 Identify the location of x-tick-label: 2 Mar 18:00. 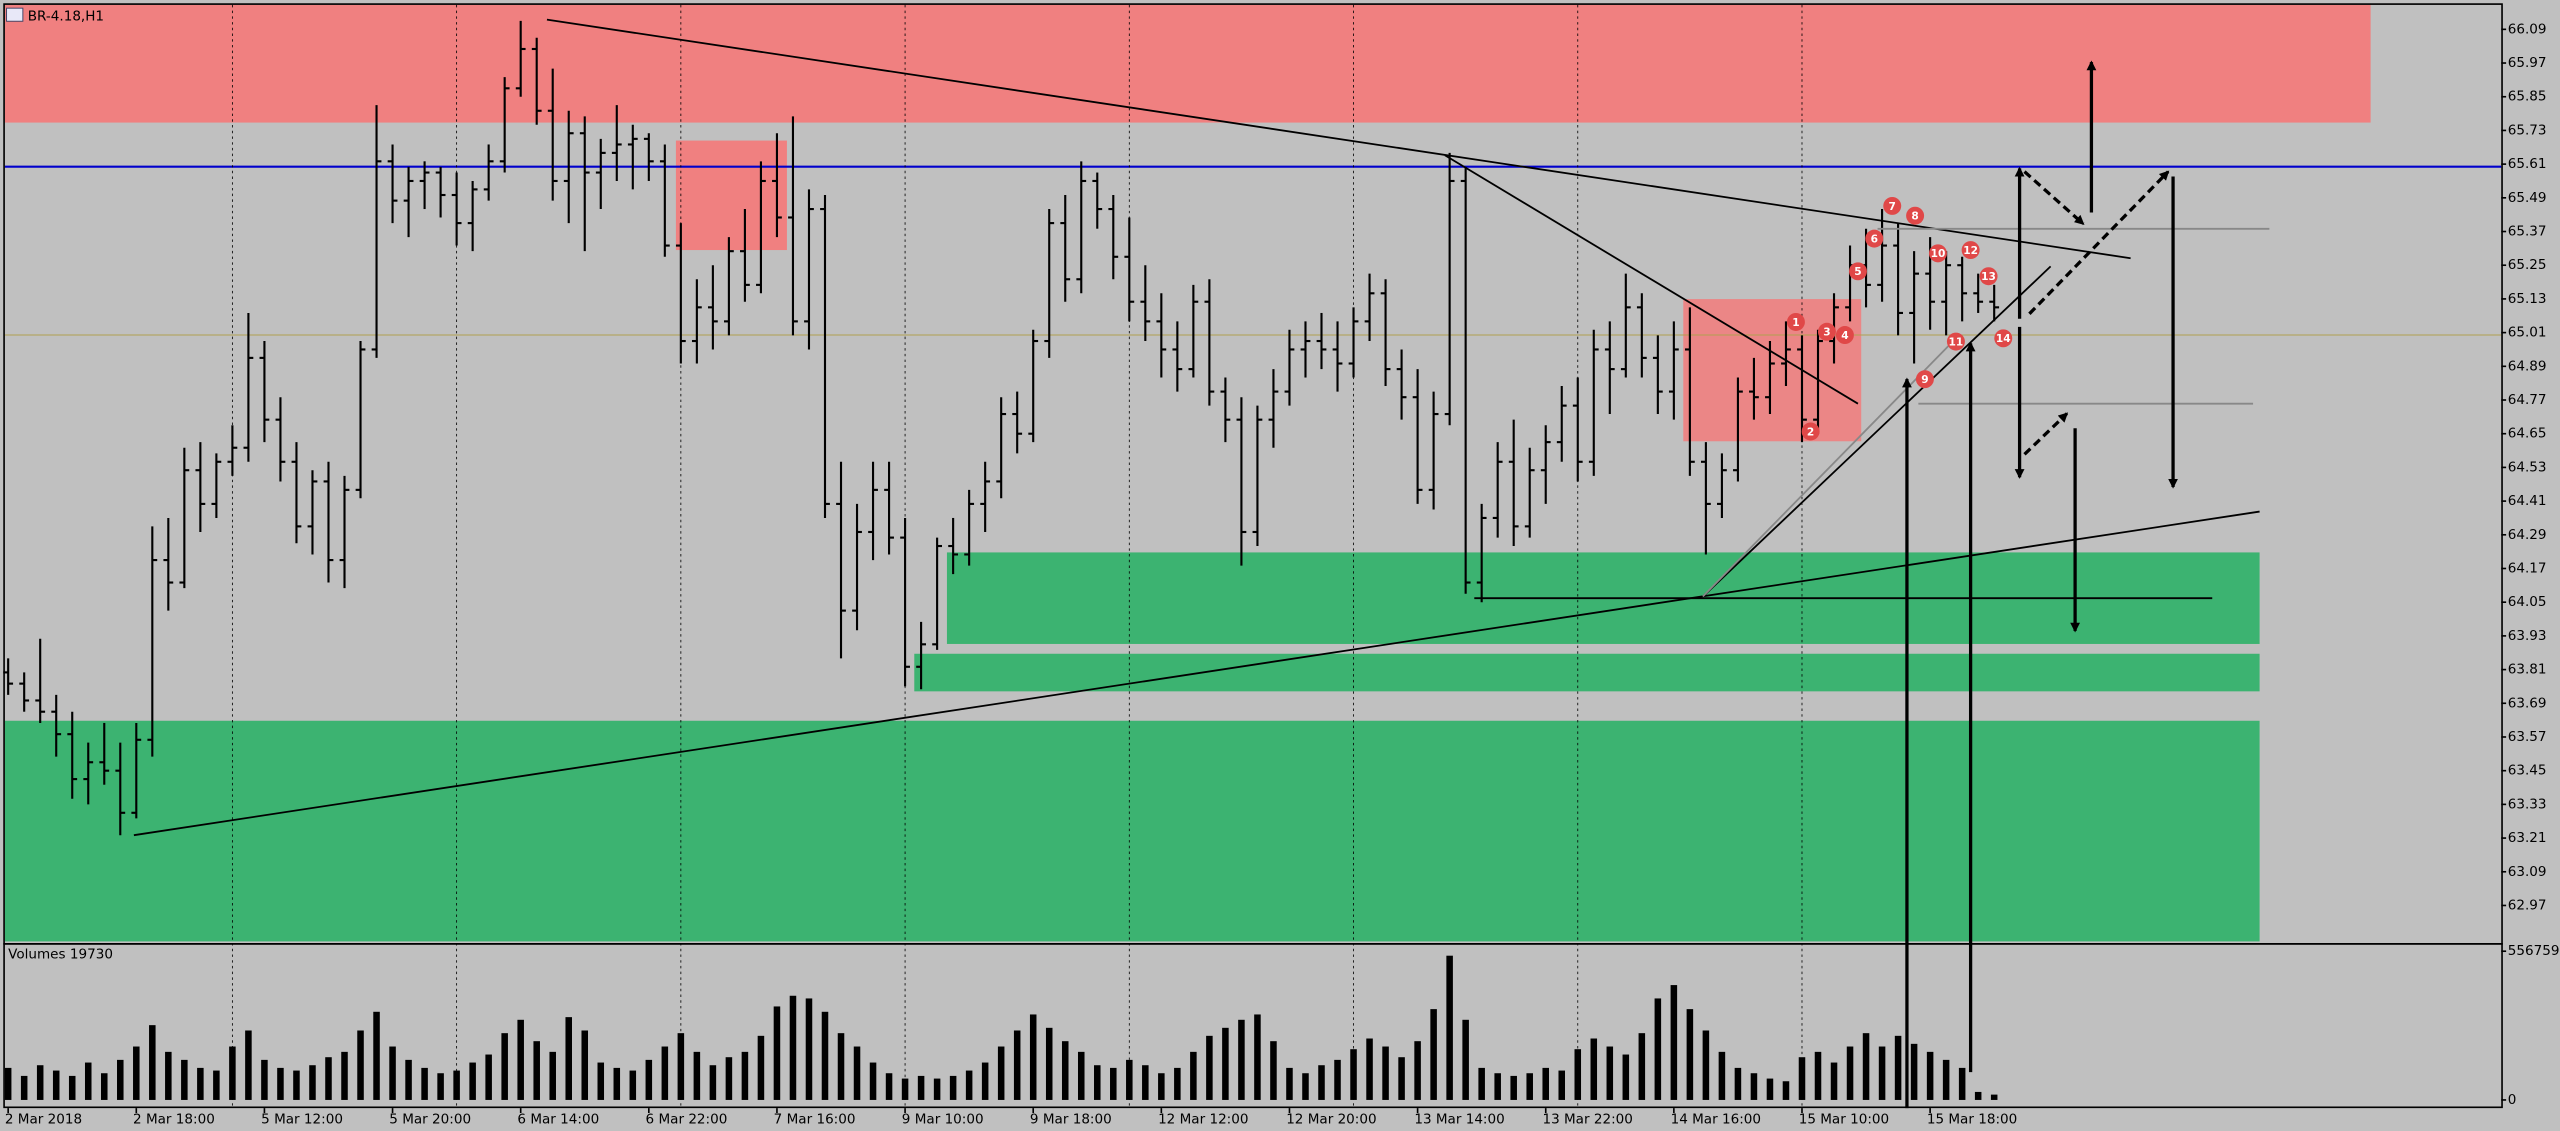
(174, 1120).